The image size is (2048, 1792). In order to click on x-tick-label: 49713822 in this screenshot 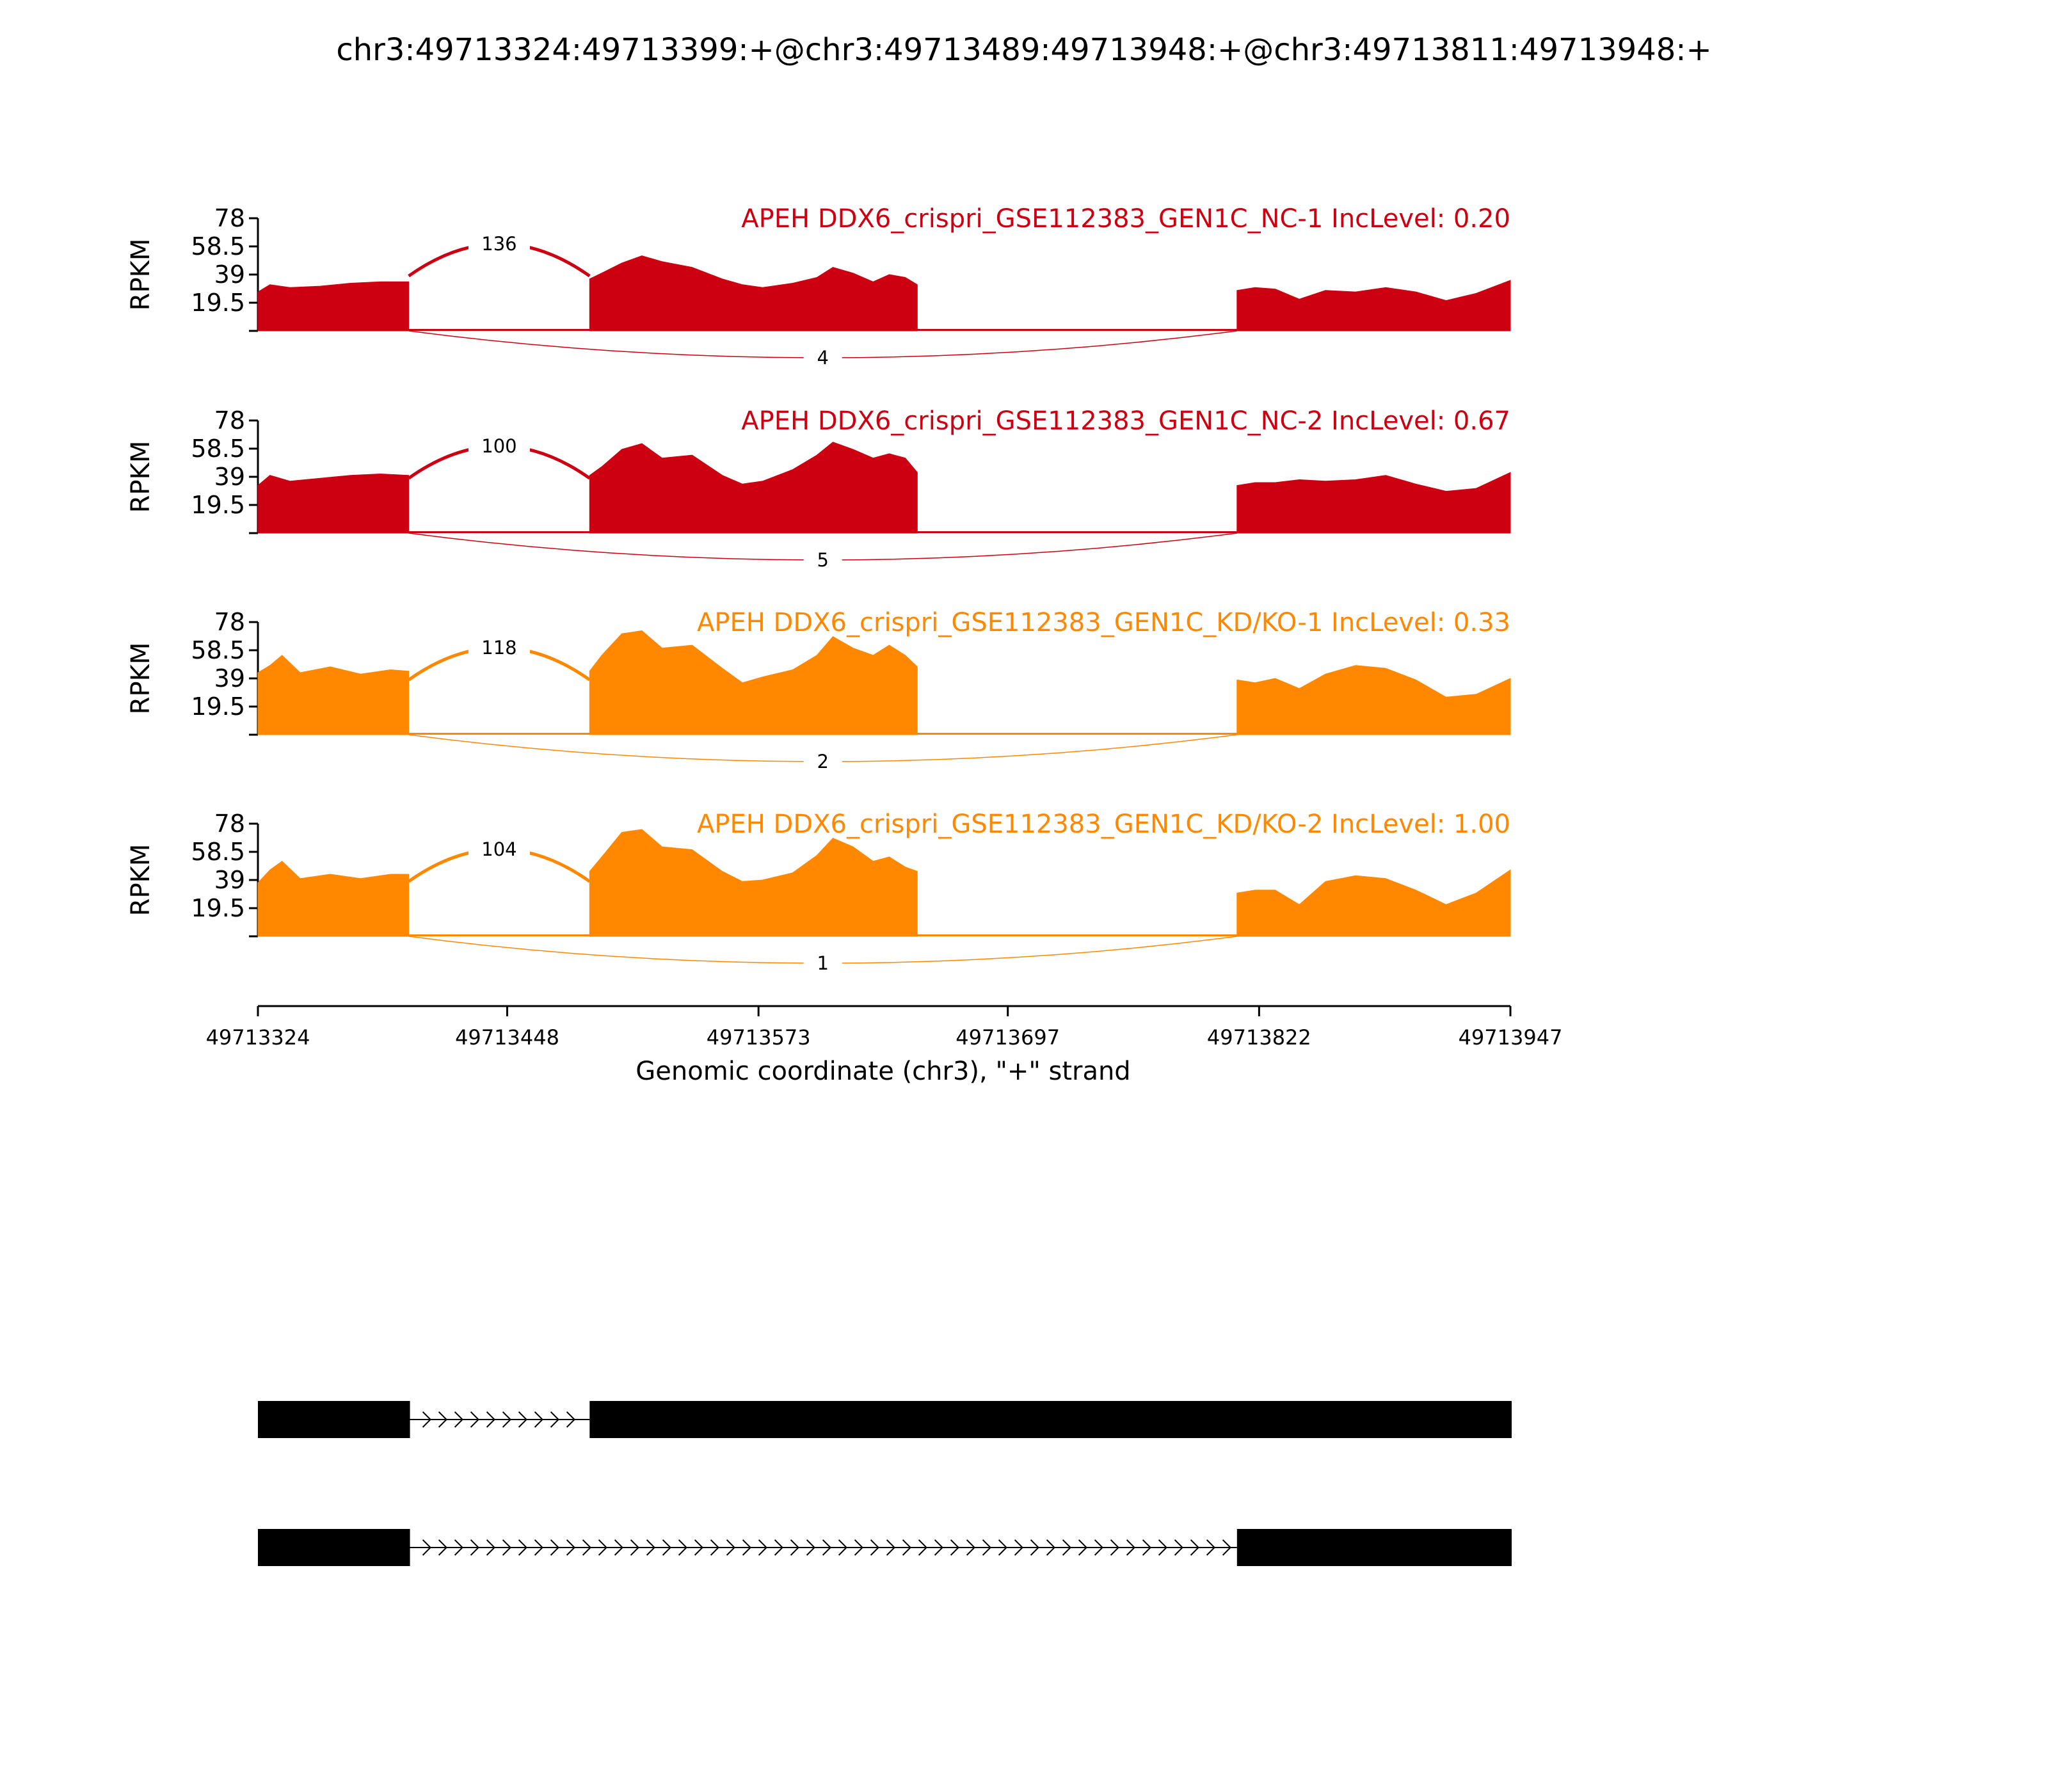, I will do `click(1259, 1037)`.